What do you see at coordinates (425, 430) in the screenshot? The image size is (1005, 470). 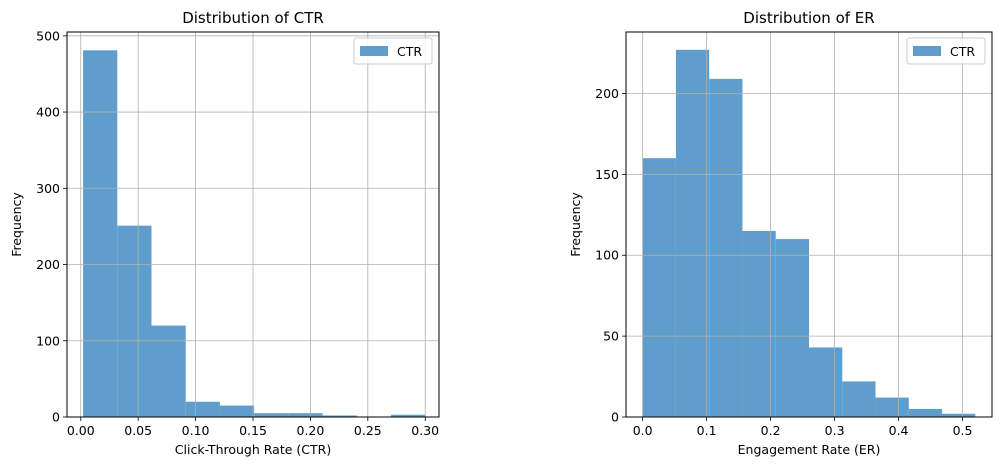 I see `ctr-x-tick-label: 0.30` at bounding box center [425, 430].